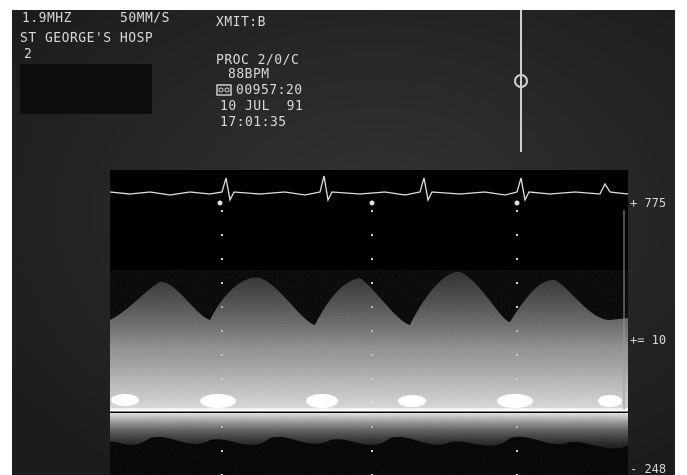 This screenshot has height=475, width=687. Describe the element at coordinates (145, 18) in the screenshot. I see `sweep-label: 50MM/S` at that location.